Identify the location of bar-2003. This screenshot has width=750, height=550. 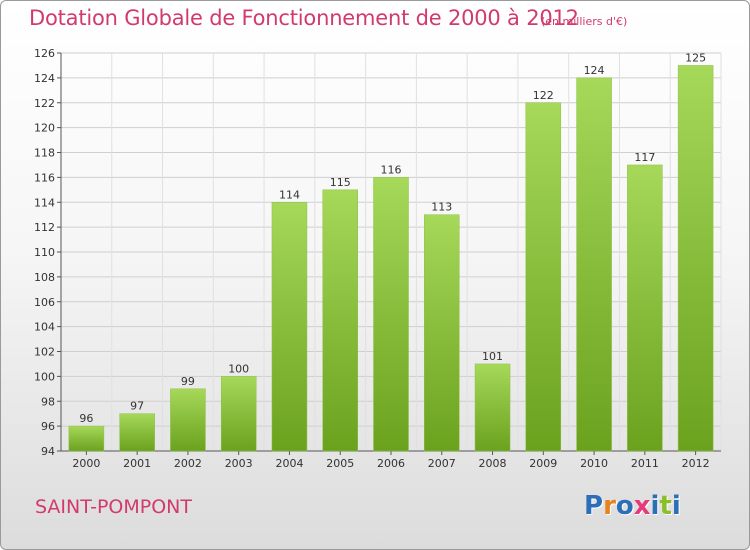
(238, 414).